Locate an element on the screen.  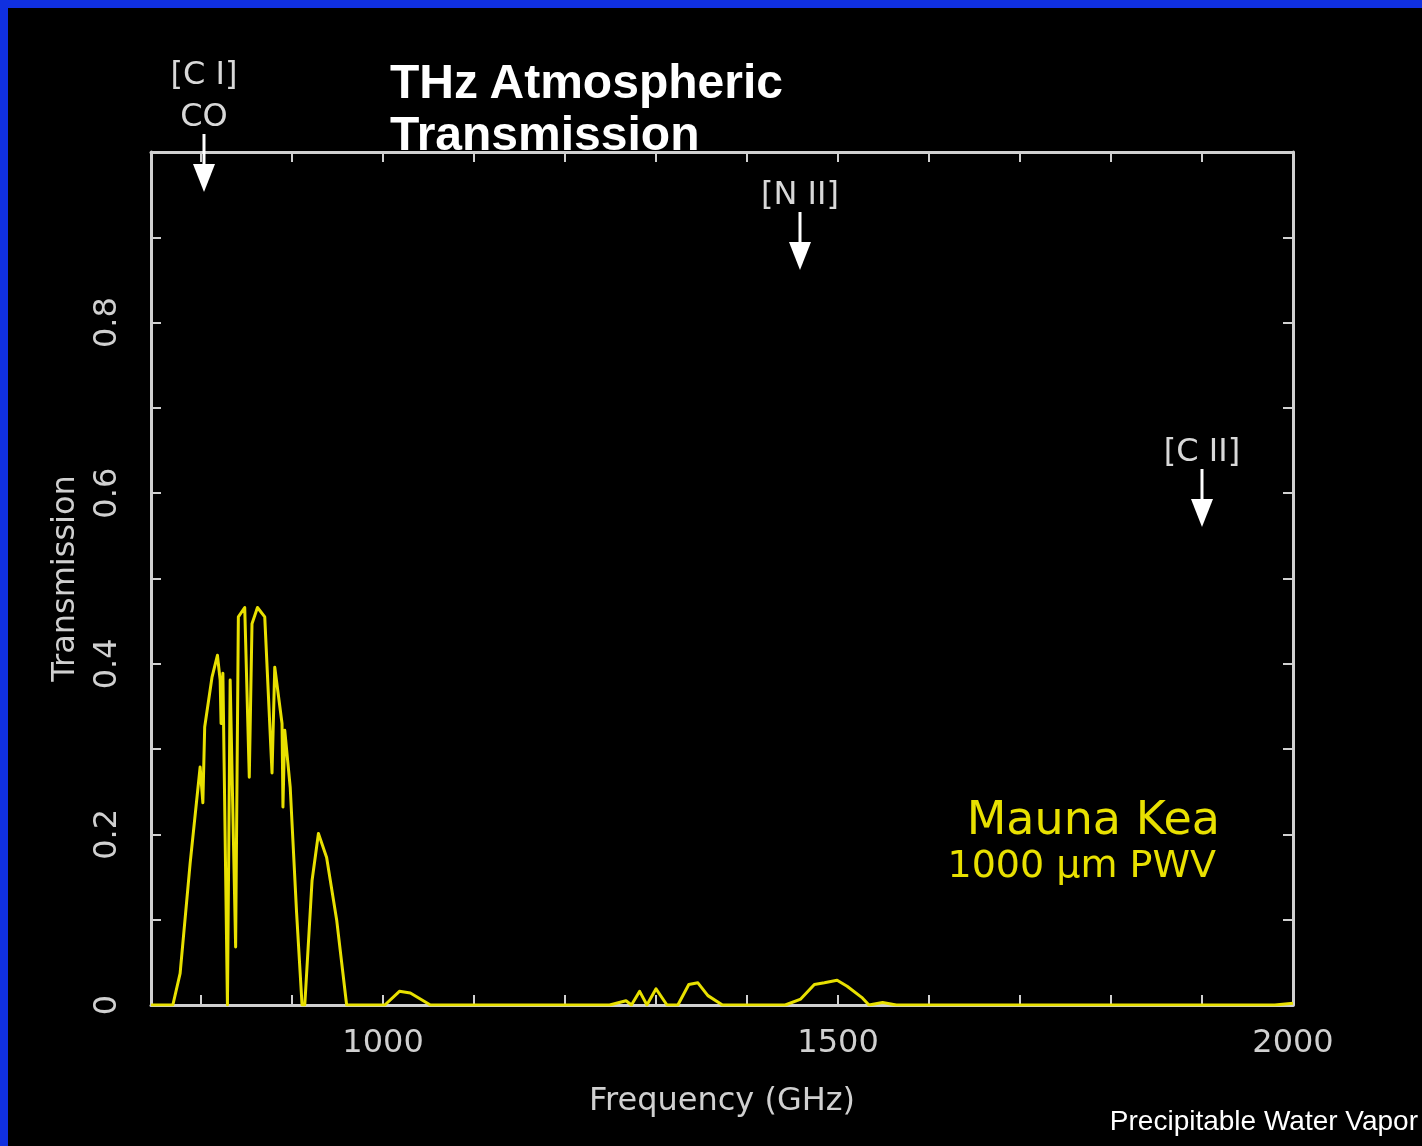
annotation: 1000 μm PWV is located at coordinates (1081, 864).